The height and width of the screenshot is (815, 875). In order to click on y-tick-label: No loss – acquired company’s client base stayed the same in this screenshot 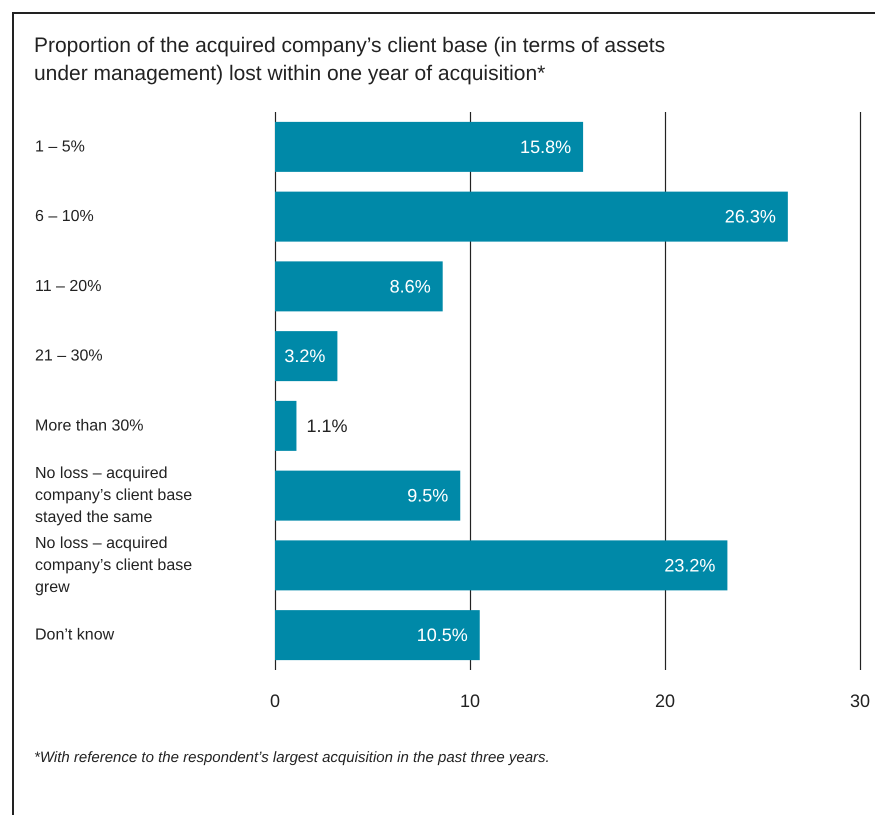, I will do `click(116, 495)`.